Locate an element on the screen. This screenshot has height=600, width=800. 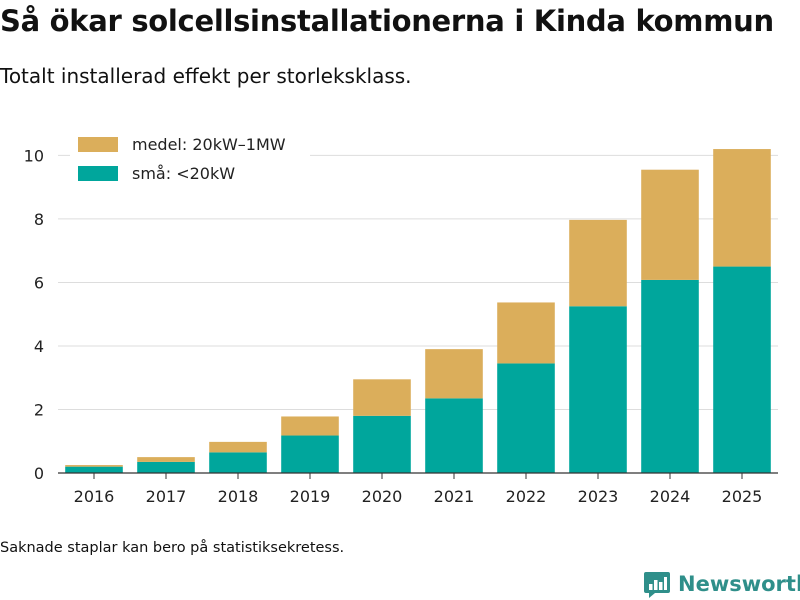
y-tick-label: 6 is located at coordinates (39, 282).